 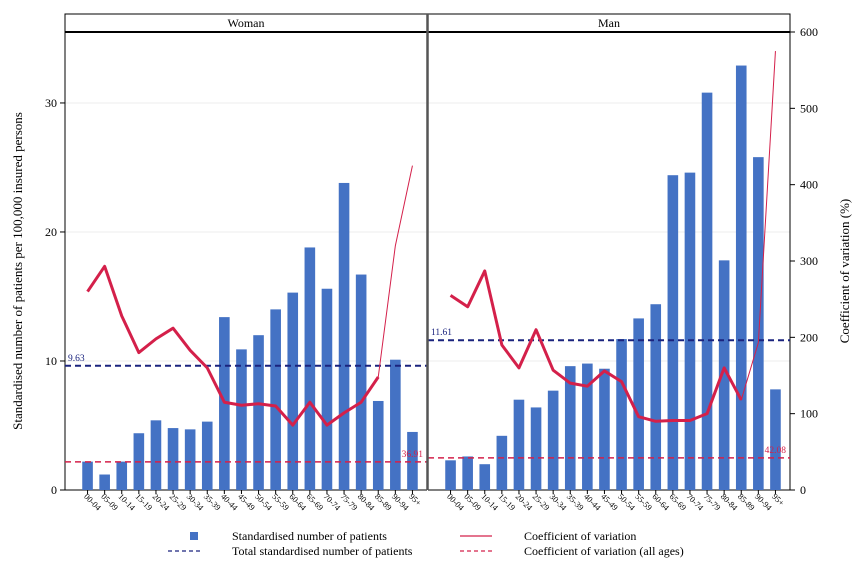 What do you see at coordinates (386, 284) in the screenshot?
I see `cv-line-tail-woman` at bounding box center [386, 284].